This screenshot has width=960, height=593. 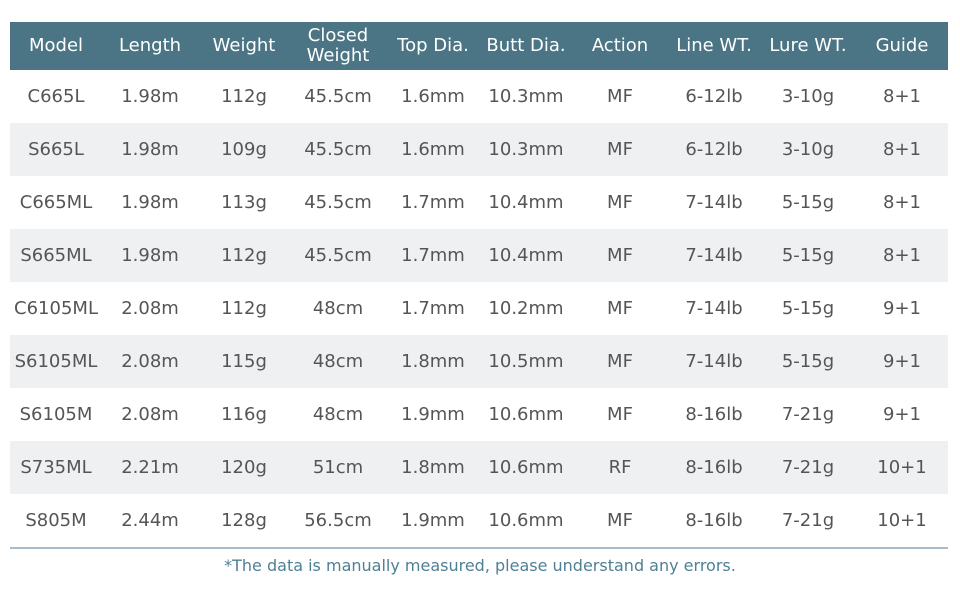 I want to click on header-cell: Butt Dia., so click(x=526, y=45).